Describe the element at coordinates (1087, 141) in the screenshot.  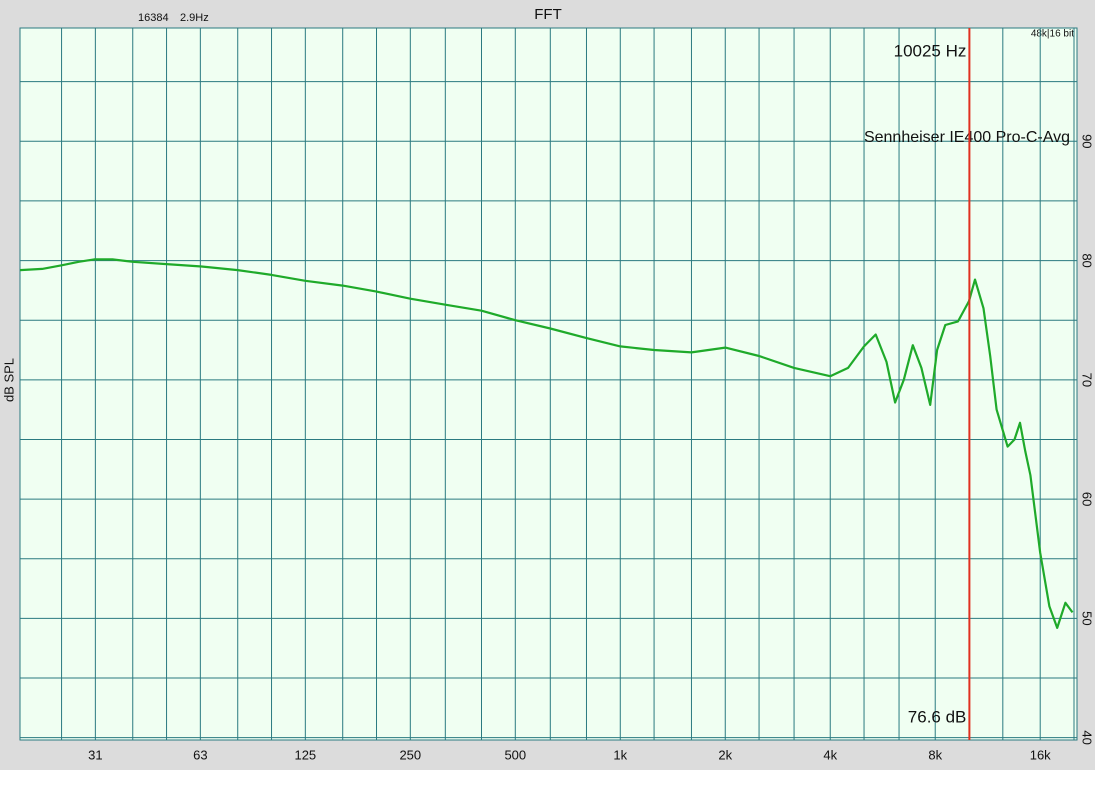
I see `y-tick-label: 90` at that location.